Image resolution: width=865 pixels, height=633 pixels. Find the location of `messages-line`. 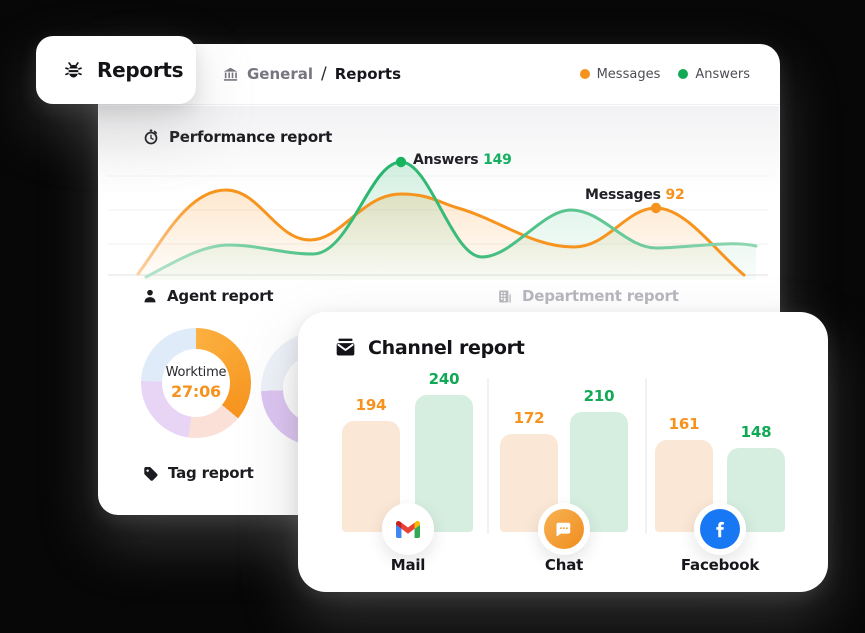

messages-line is located at coordinates (441, 232).